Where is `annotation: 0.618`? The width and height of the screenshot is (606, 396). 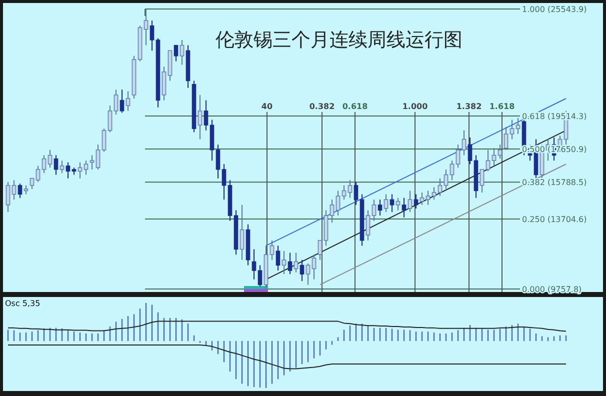 annotation: 0.618 is located at coordinates (355, 106).